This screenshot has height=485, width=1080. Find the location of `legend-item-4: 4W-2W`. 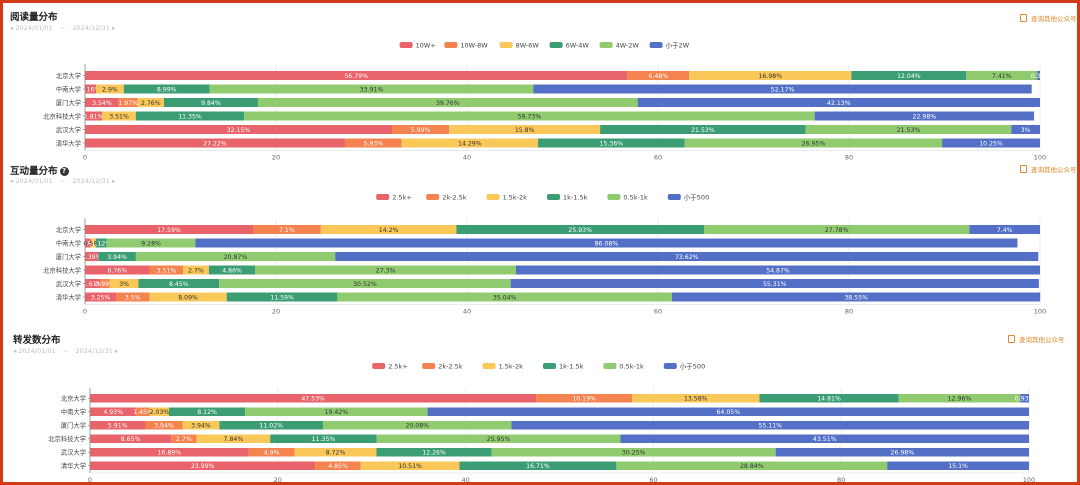

legend-item-4: 4W-2W is located at coordinates (619, 46).